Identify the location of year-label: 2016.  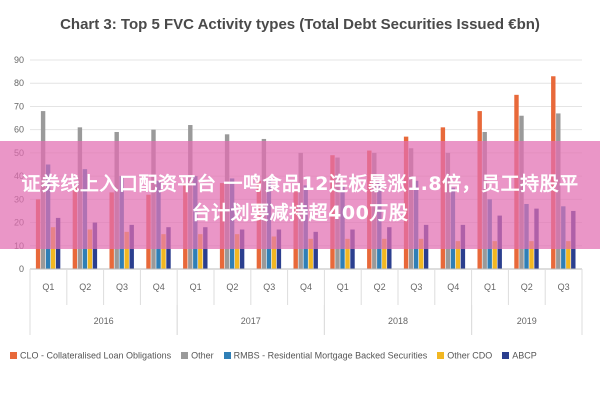
(104, 321).